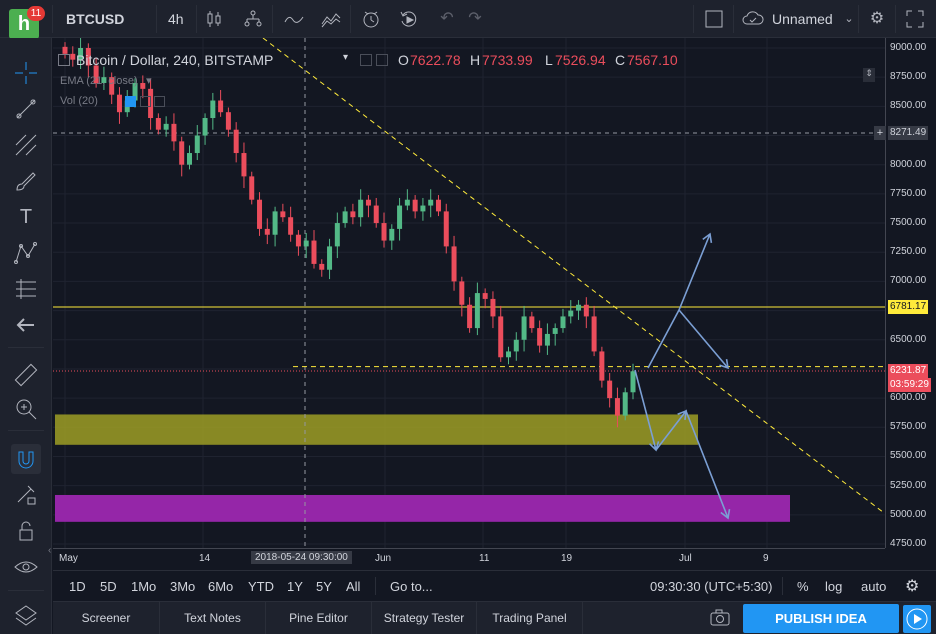 The width and height of the screenshot is (936, 634). What do you see at coordinates (26, 253) in the screenshot?
I see `pattern-icon` at bounding box center [26, 253].